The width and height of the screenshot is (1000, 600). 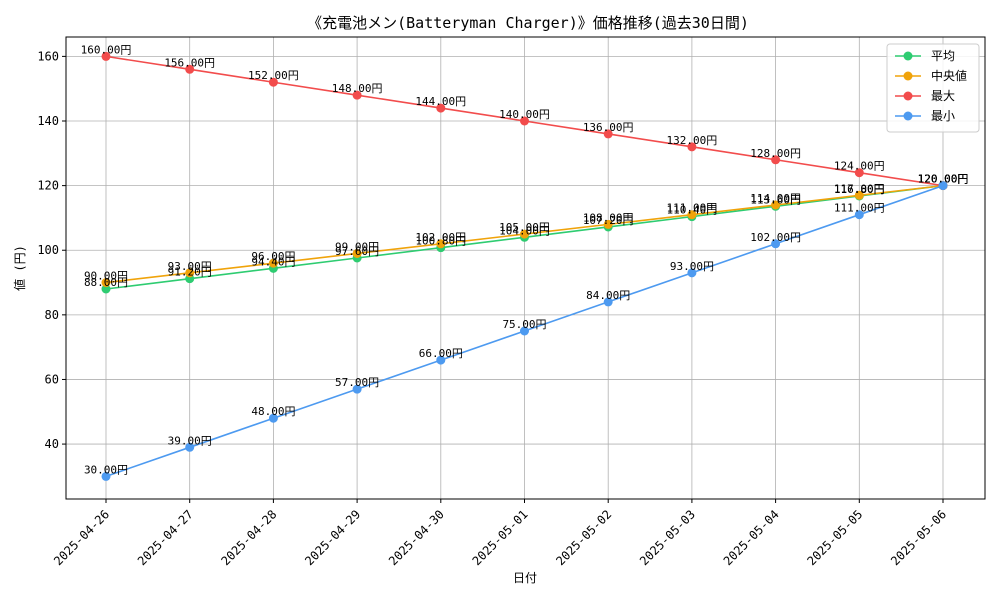 I want to click on data-label: 110.40円, so click(x=692, y=210).